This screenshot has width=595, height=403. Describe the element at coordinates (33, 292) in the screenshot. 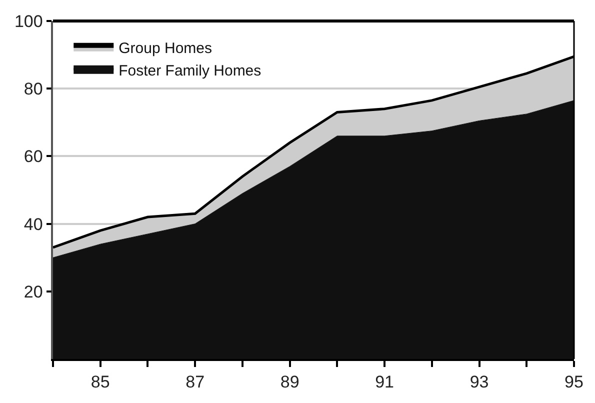

I see `y-tick-label: 20` at that location.